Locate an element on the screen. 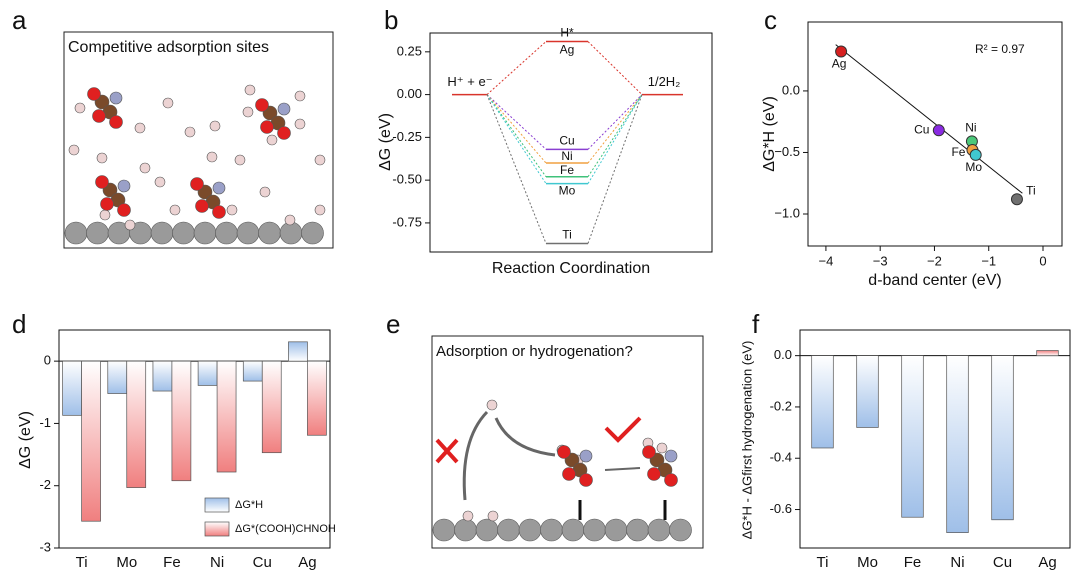 Image resolution: width=1080 pixels, height=582 pixels. panel-letter: f is located at coordinates (756, 324).